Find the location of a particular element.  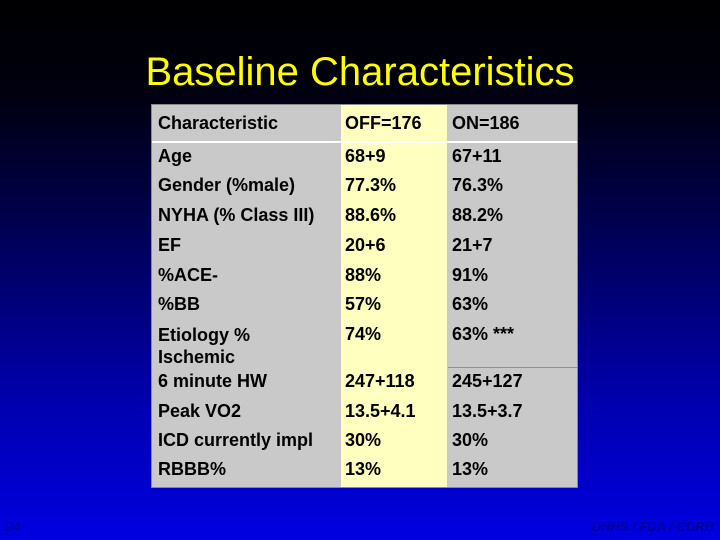

row-label: Gender (%male) is located at coordinates (227, 185).